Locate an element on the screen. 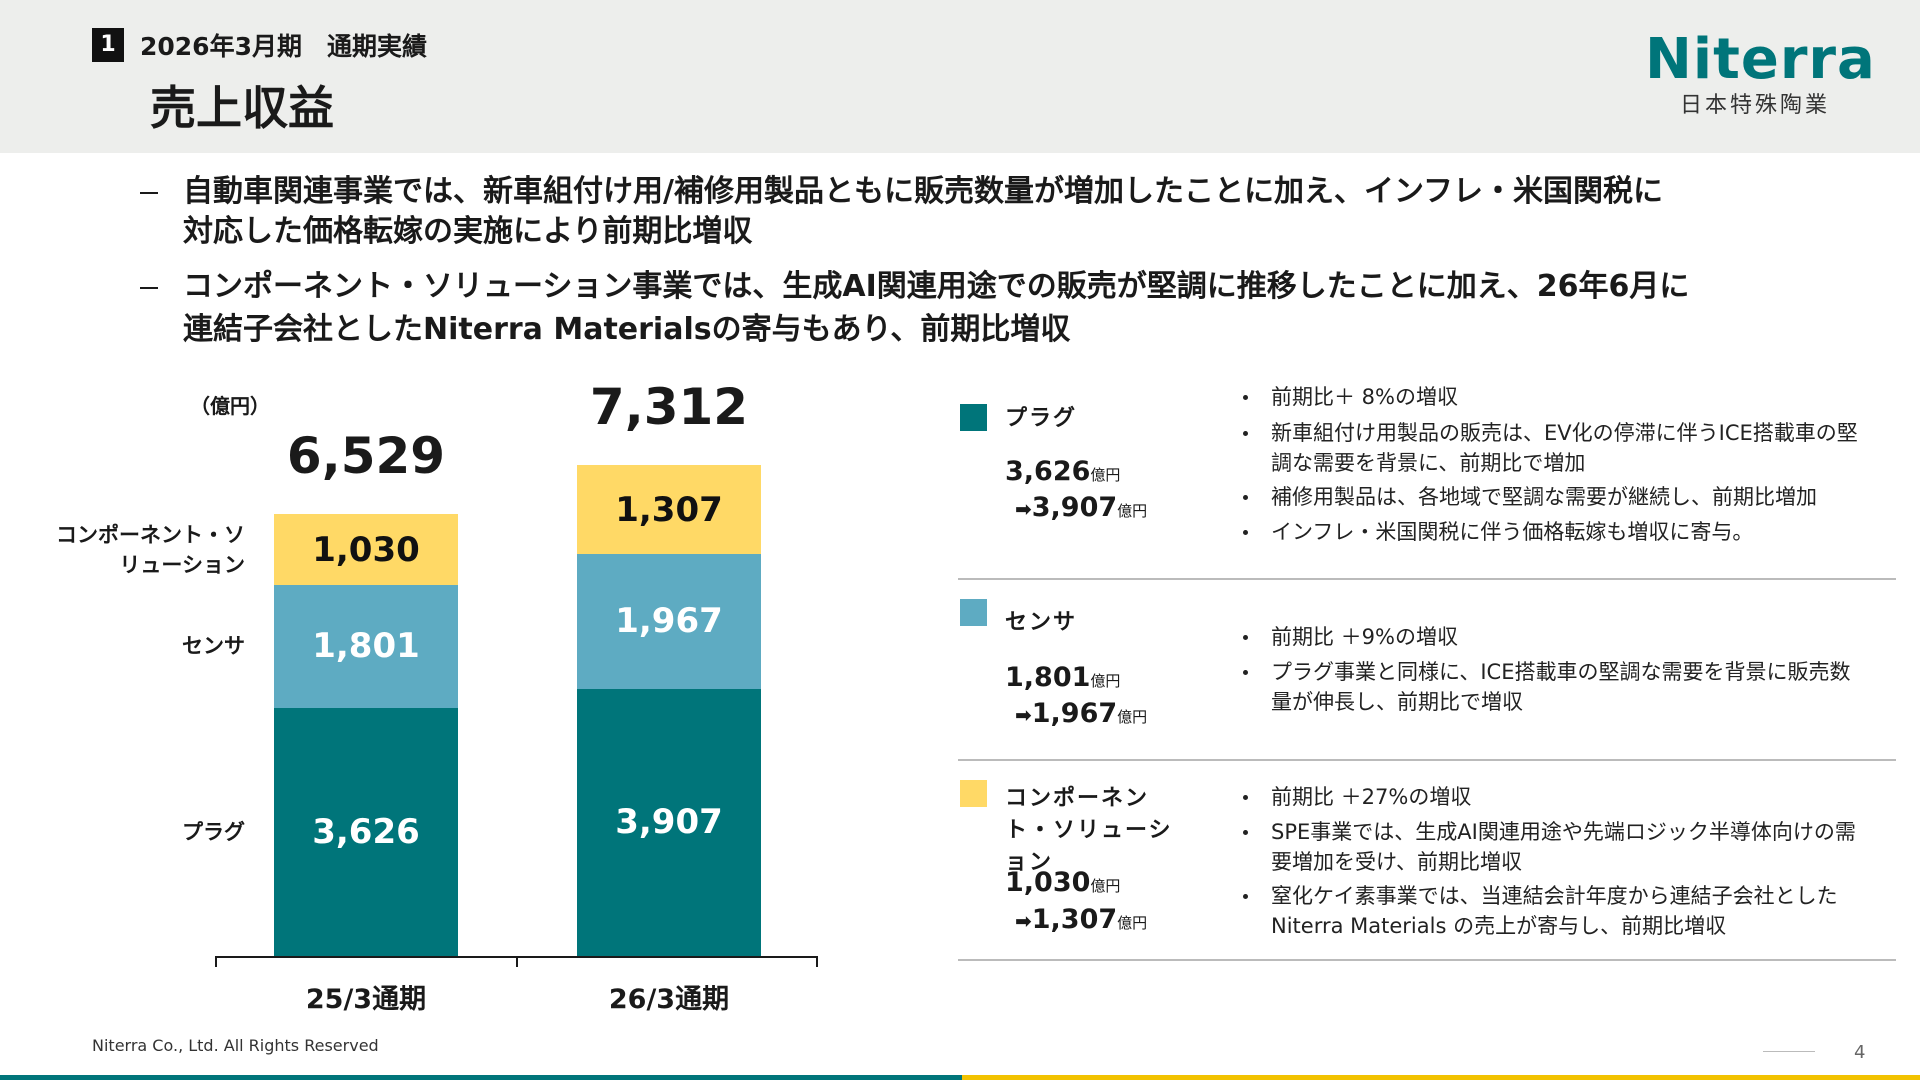 The image size is (1920, 1080). value: 3,626 is located at coordinates (1048, 471).